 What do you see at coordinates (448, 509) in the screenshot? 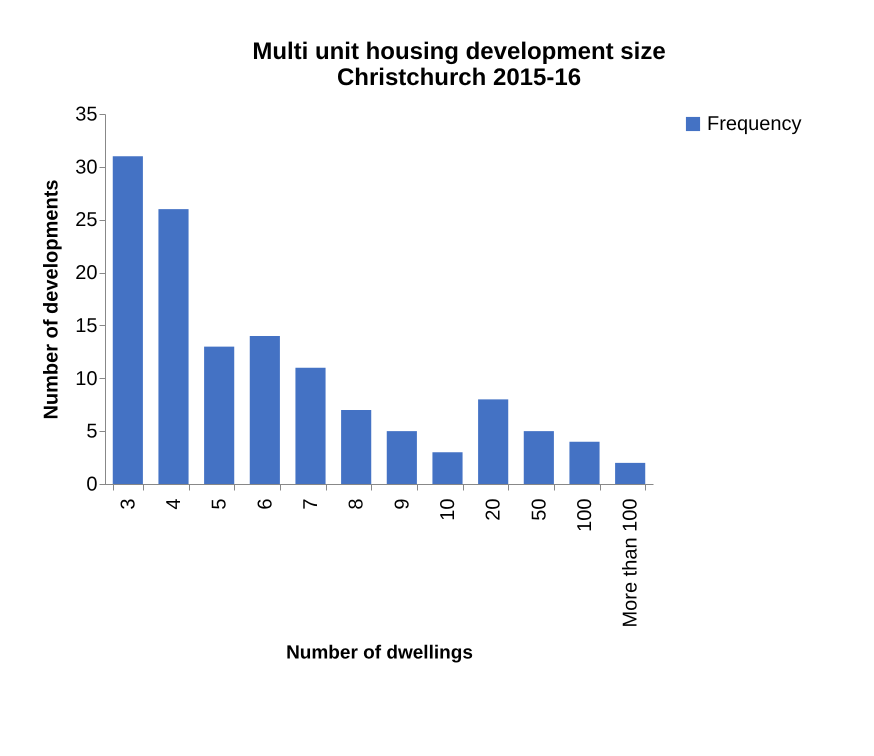
I see `x-tick-label: 10` at bounding box center [448, 509].